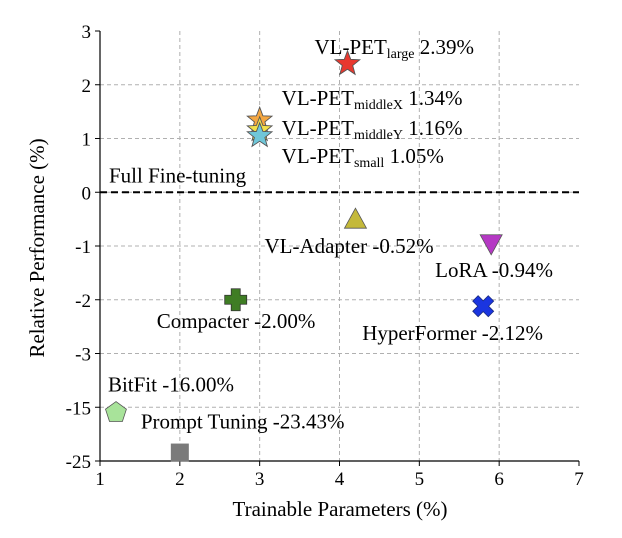  Describe the element at coordinates (83, 247) in the screenshot. I see `y-tick-label: -1` at that location.